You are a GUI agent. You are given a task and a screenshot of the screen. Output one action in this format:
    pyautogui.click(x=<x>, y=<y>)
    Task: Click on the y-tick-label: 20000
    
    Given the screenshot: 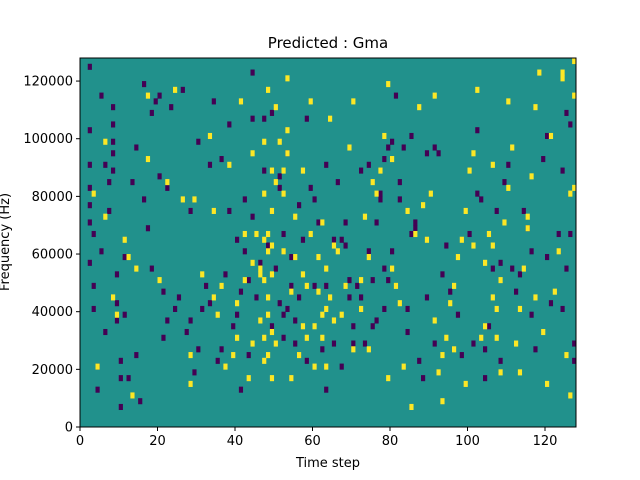 What is the action you would take?
    pyautogui.click(x=52, y=370)
    